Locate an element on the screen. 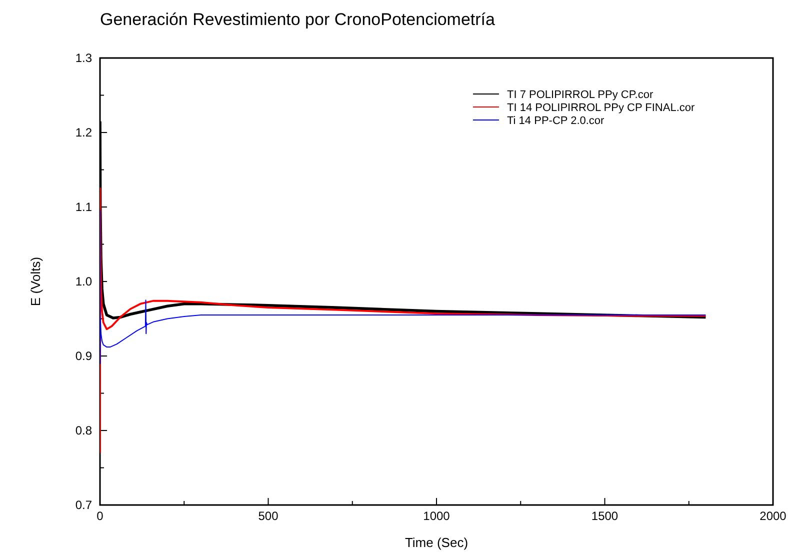  y-axis-title: E (Volts) is located at coordinates (35, 281).